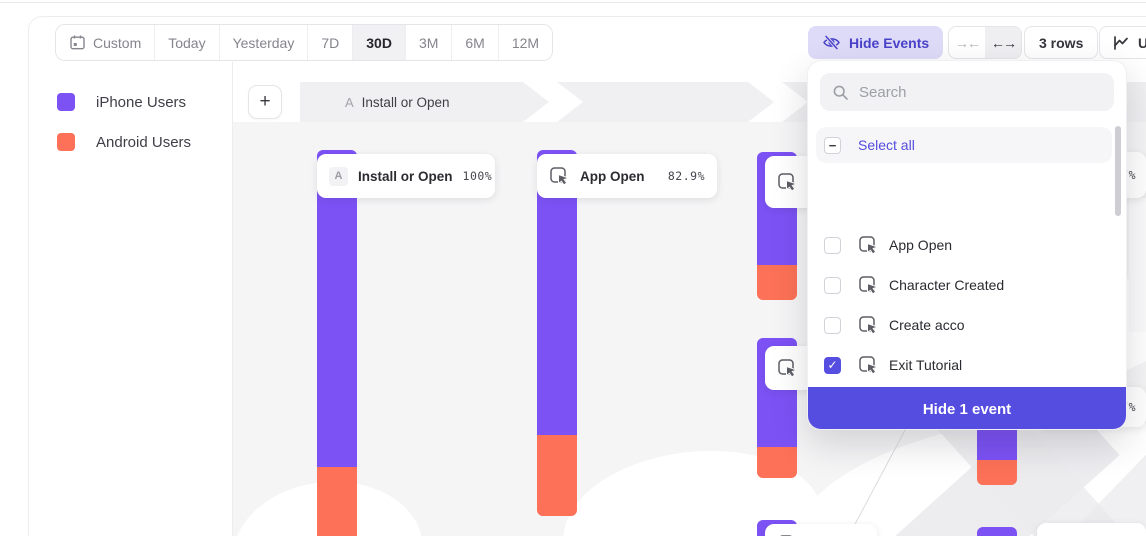  I want to click on select-all-label: Select all, so click(886, 145).